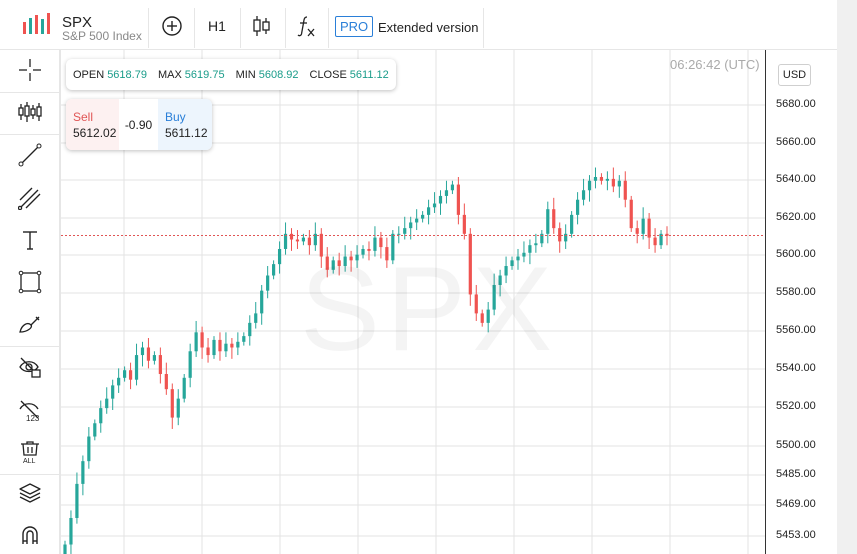 The image size is (857, 554). I want to click on close-value: 5611.12, so click(369, 74).